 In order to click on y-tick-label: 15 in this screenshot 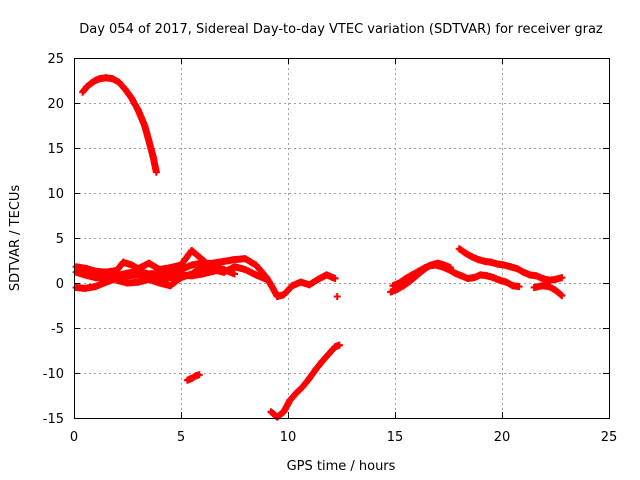, I will do `click(55, 149)`.